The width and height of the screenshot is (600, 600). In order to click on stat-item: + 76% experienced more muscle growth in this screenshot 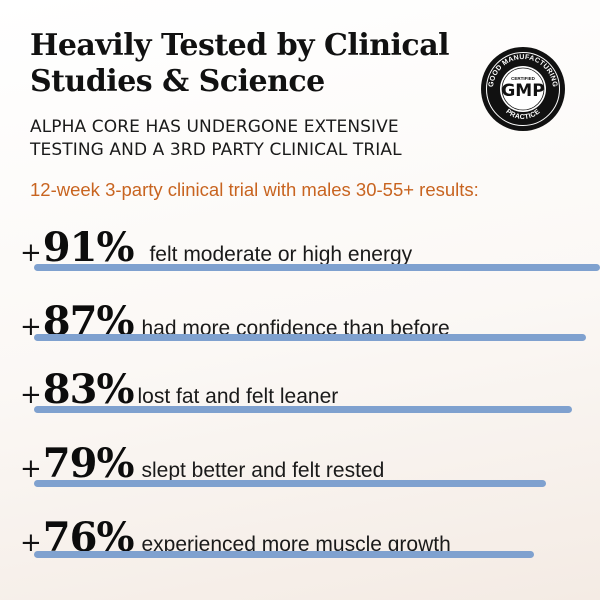, I will do `click(305, 544)`.